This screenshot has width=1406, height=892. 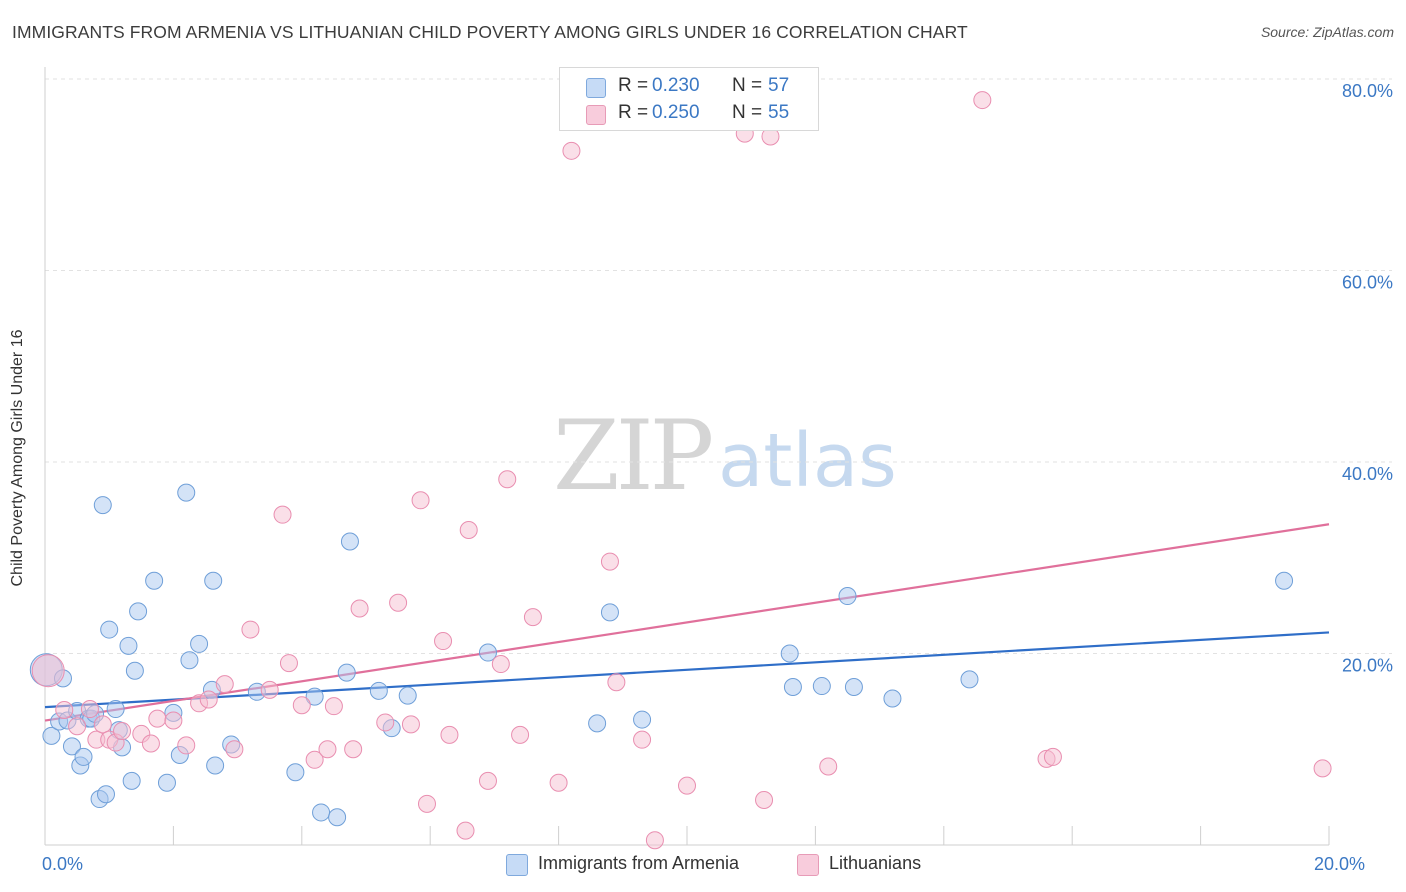 What do you see at coordinates (17, 458) in the screenshot?
I see `y-axis-label: Child Poverty Among Girls Under 16` at bounding box center [17, 458].